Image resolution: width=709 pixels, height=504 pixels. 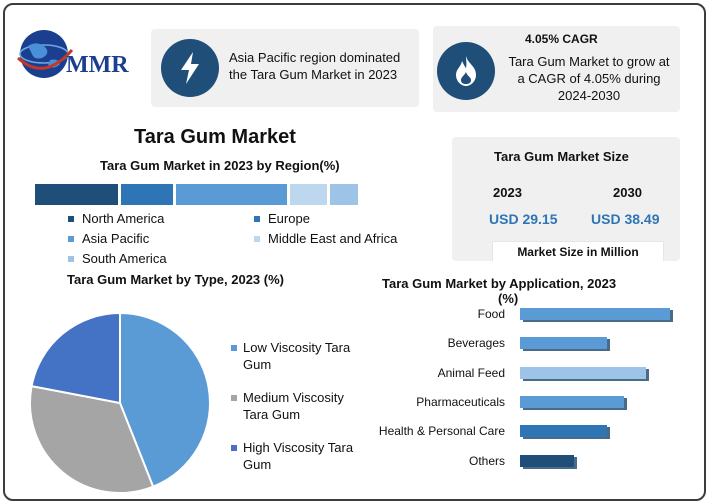 What do you see at coordinates (215, 137) in the screenshot?
I see `page-title: Tara Gum Market` at bounding box center [215, 137].